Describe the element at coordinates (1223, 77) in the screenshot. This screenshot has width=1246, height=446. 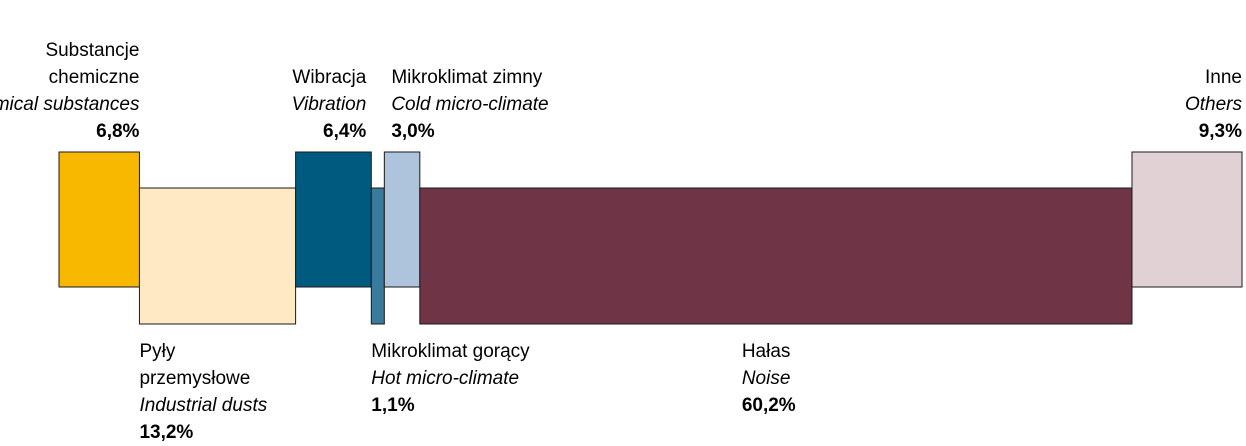
I see `label-pl: Inne` at that location.